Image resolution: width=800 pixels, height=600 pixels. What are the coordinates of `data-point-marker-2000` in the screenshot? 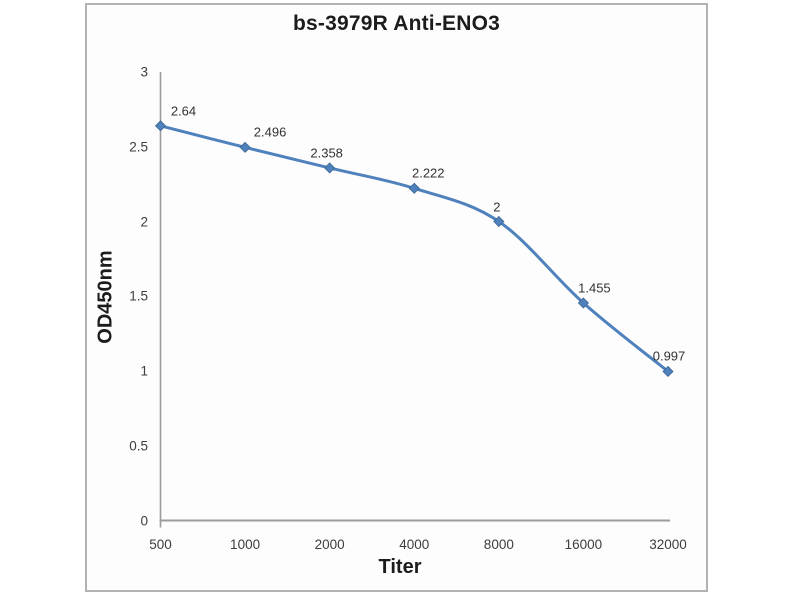 It's located at (330, 168).